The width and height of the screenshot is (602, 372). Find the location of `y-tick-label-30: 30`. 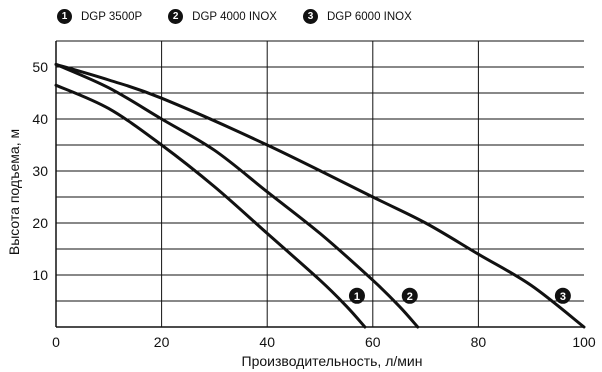

y-tick-label-30: 30 is located at coordinates (40, 171).